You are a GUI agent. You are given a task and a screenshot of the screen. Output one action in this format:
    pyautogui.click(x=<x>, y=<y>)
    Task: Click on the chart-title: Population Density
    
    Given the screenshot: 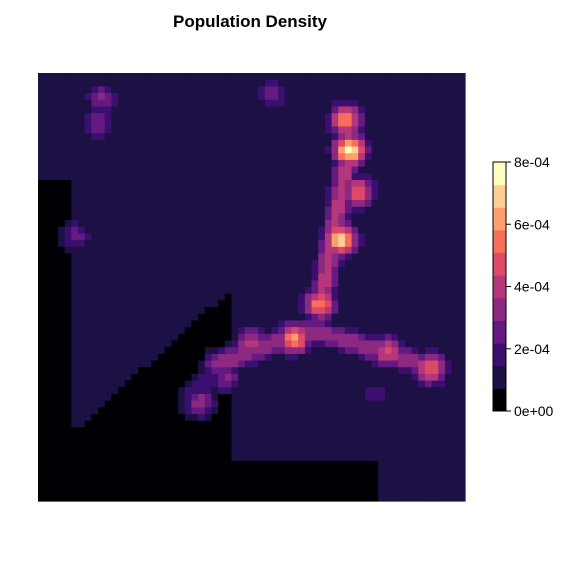 What is the action you would take?
    pyautogui.click(x=250, y=21)
    